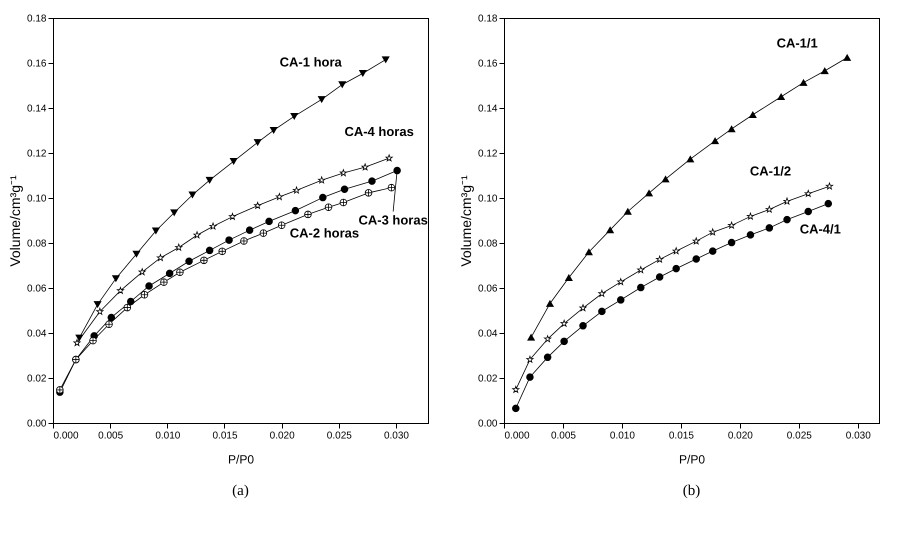  What do you see at coordinates (311, 62) in the screenshot?
I see `series-label: CA-1 hora` at bounding box center [311, 62].